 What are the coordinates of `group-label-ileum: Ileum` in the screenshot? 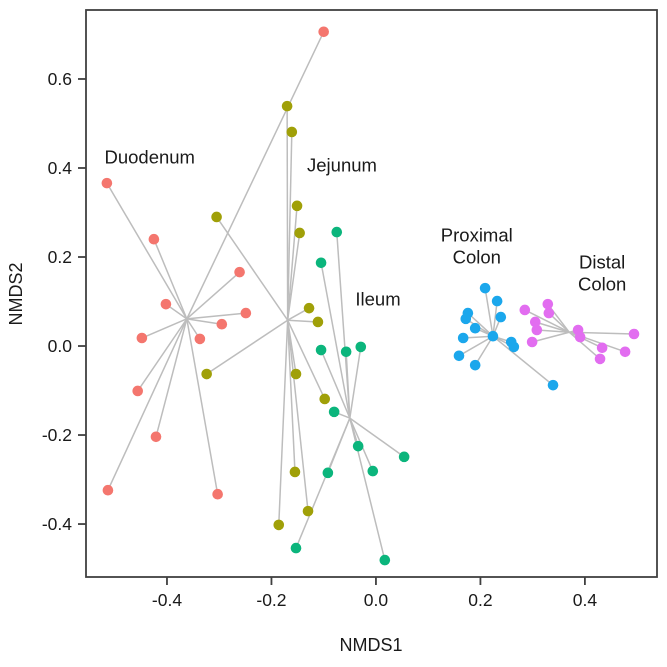 It's located at (377, 298).